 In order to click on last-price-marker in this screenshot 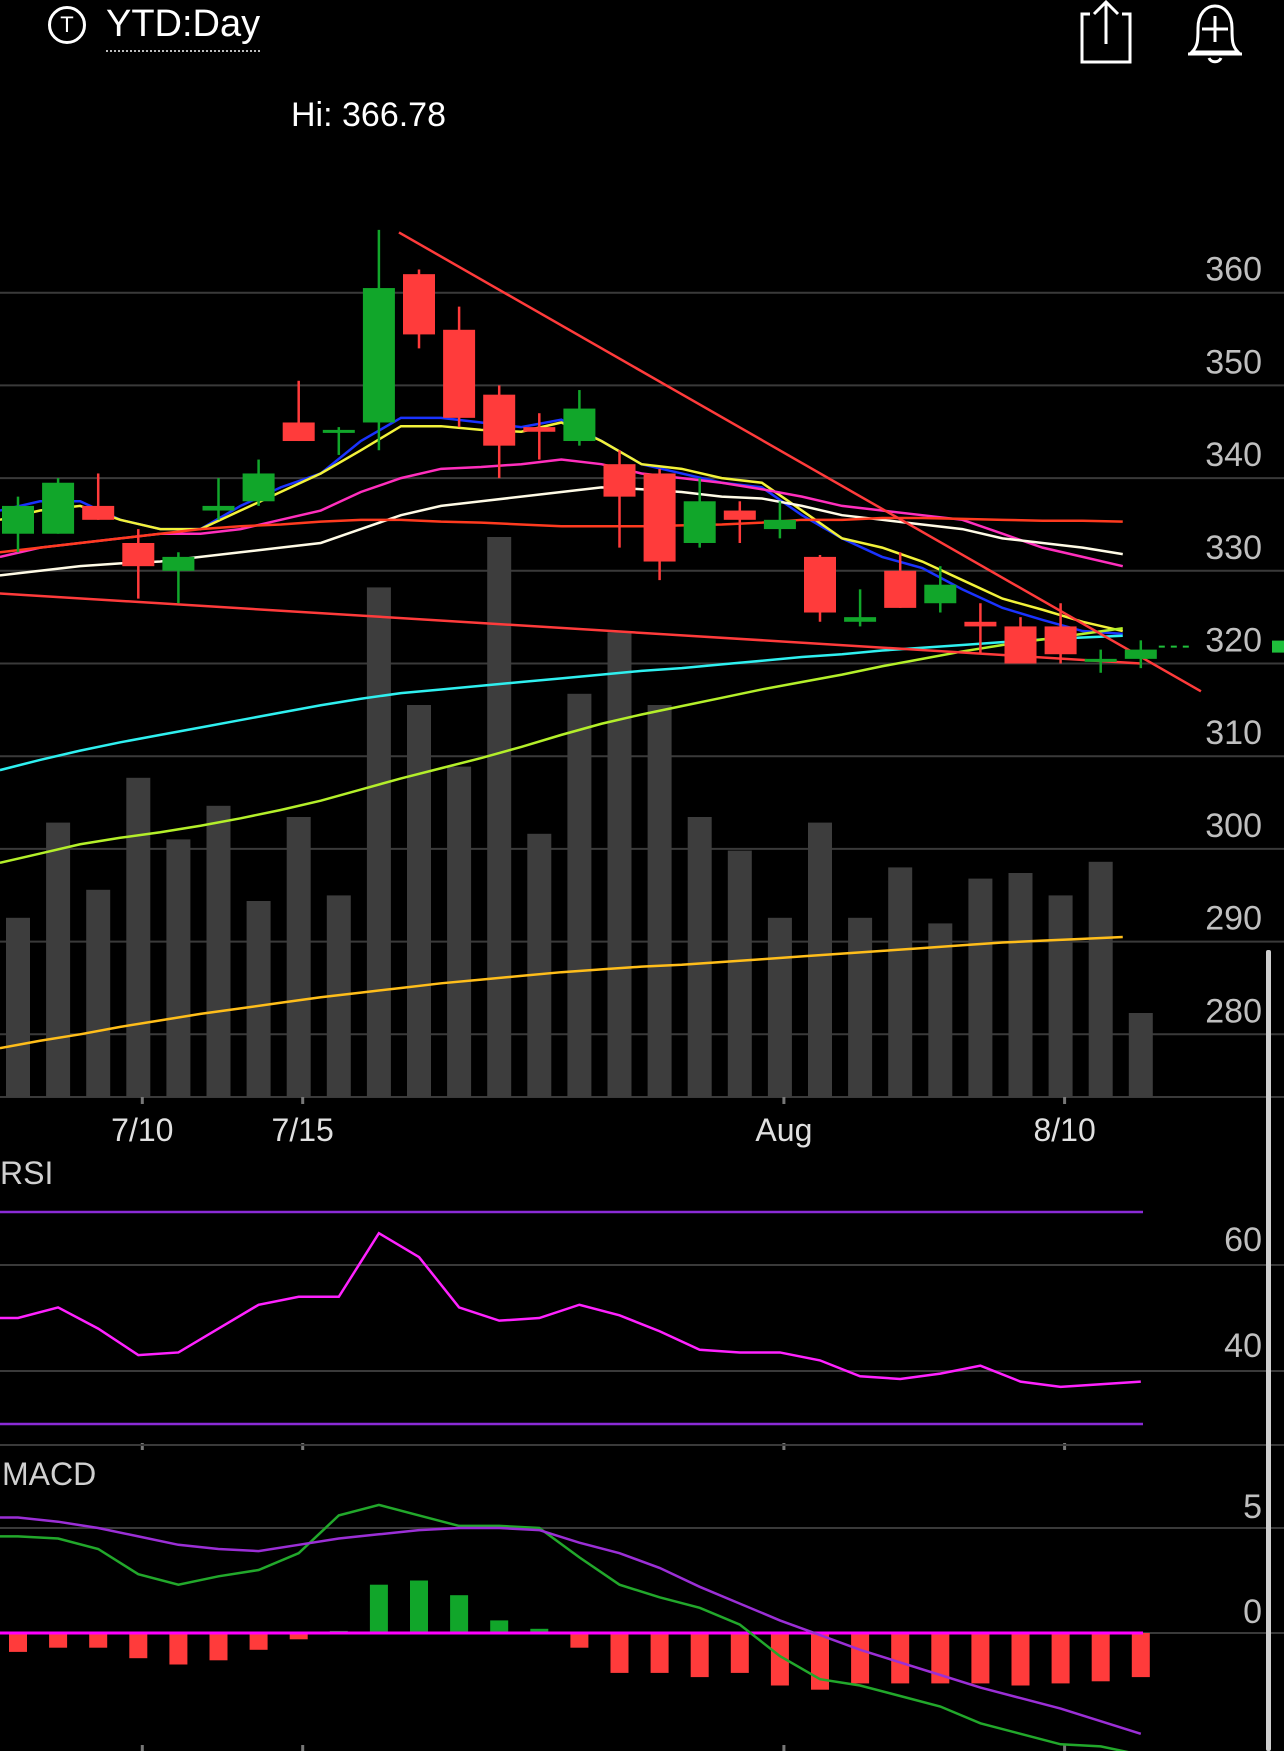, I will do `click(1278, 646)`.